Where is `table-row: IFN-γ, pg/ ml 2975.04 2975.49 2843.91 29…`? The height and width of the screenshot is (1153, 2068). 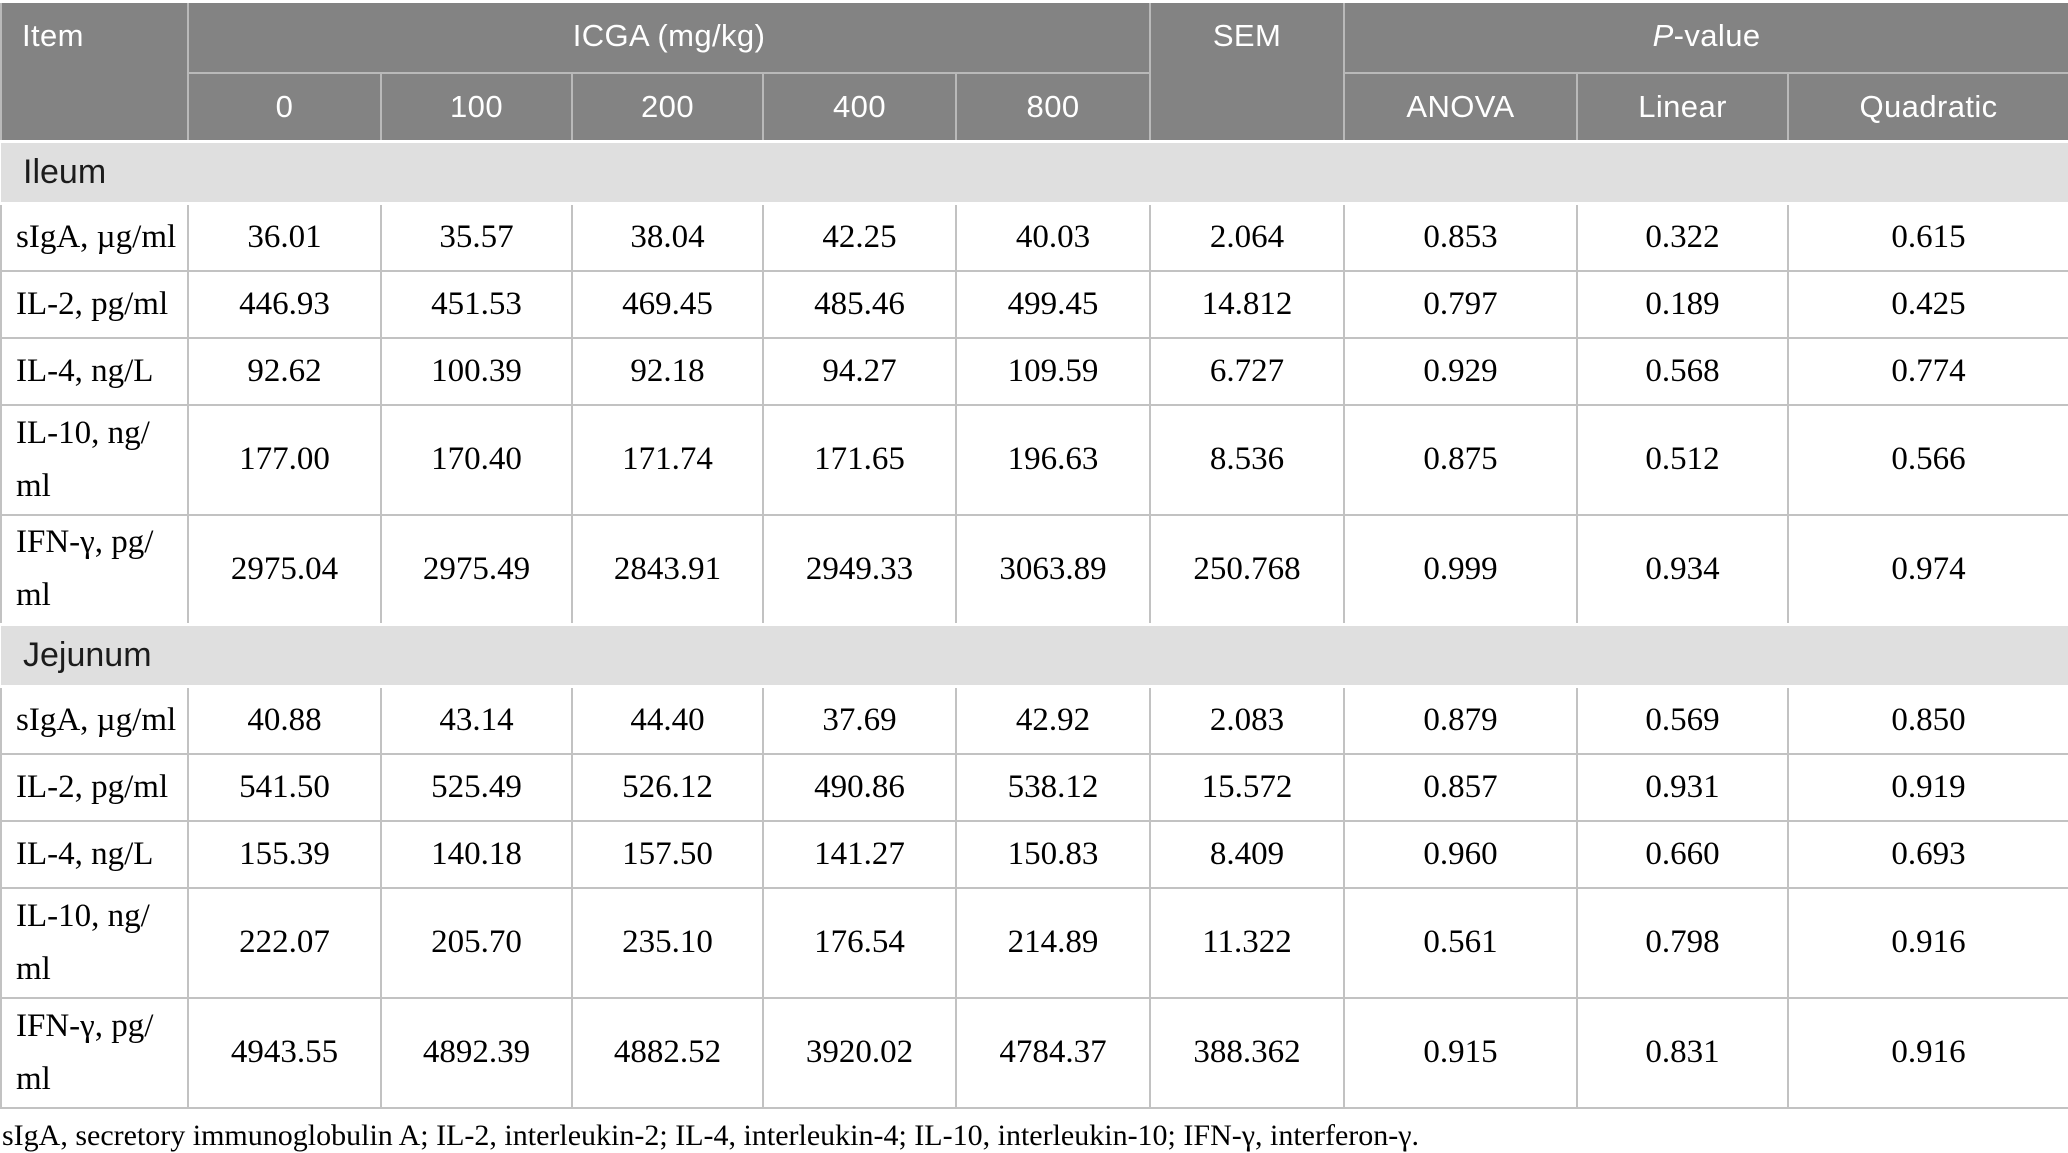
table-row: IFN-γ, pg/ ml 2975.04 2975.49 2843.91 29… is located at coordinates (1034, 569).